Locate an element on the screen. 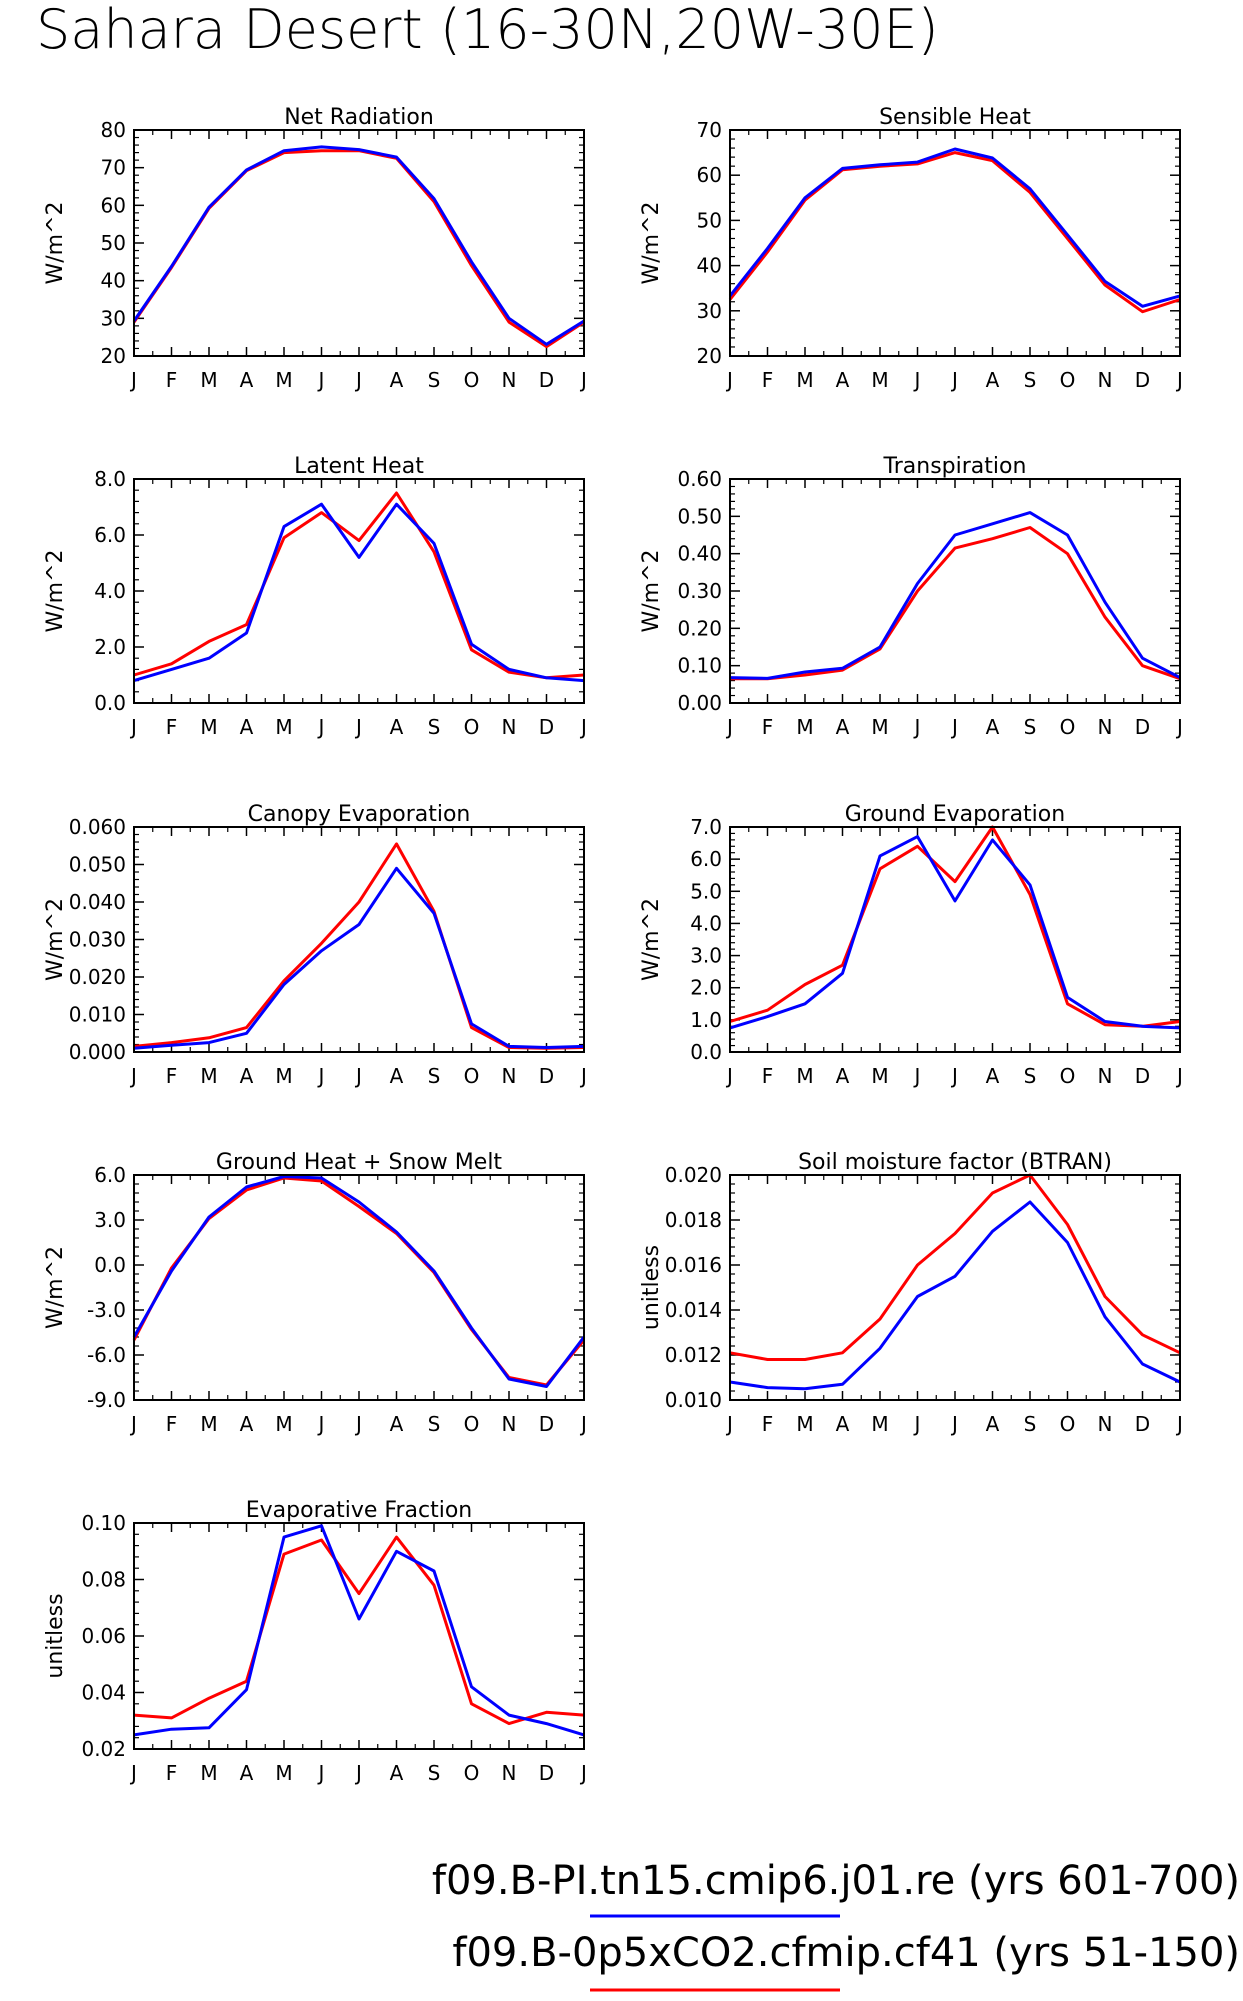 The height and width of the screenshot is (2001, 1243). y-tick-label: 20 is located at coordinates (113, 356).